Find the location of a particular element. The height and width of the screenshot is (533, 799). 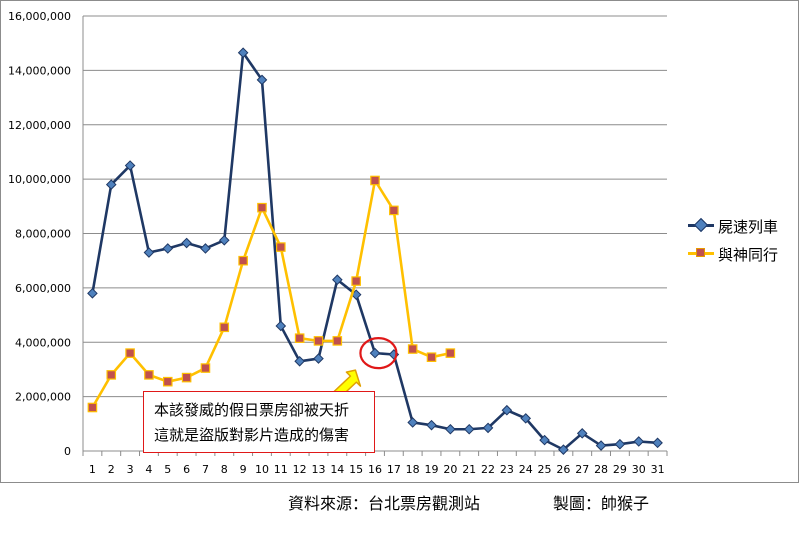

y-tick-label: 4,000,000 is located at coordinates (43, 342).